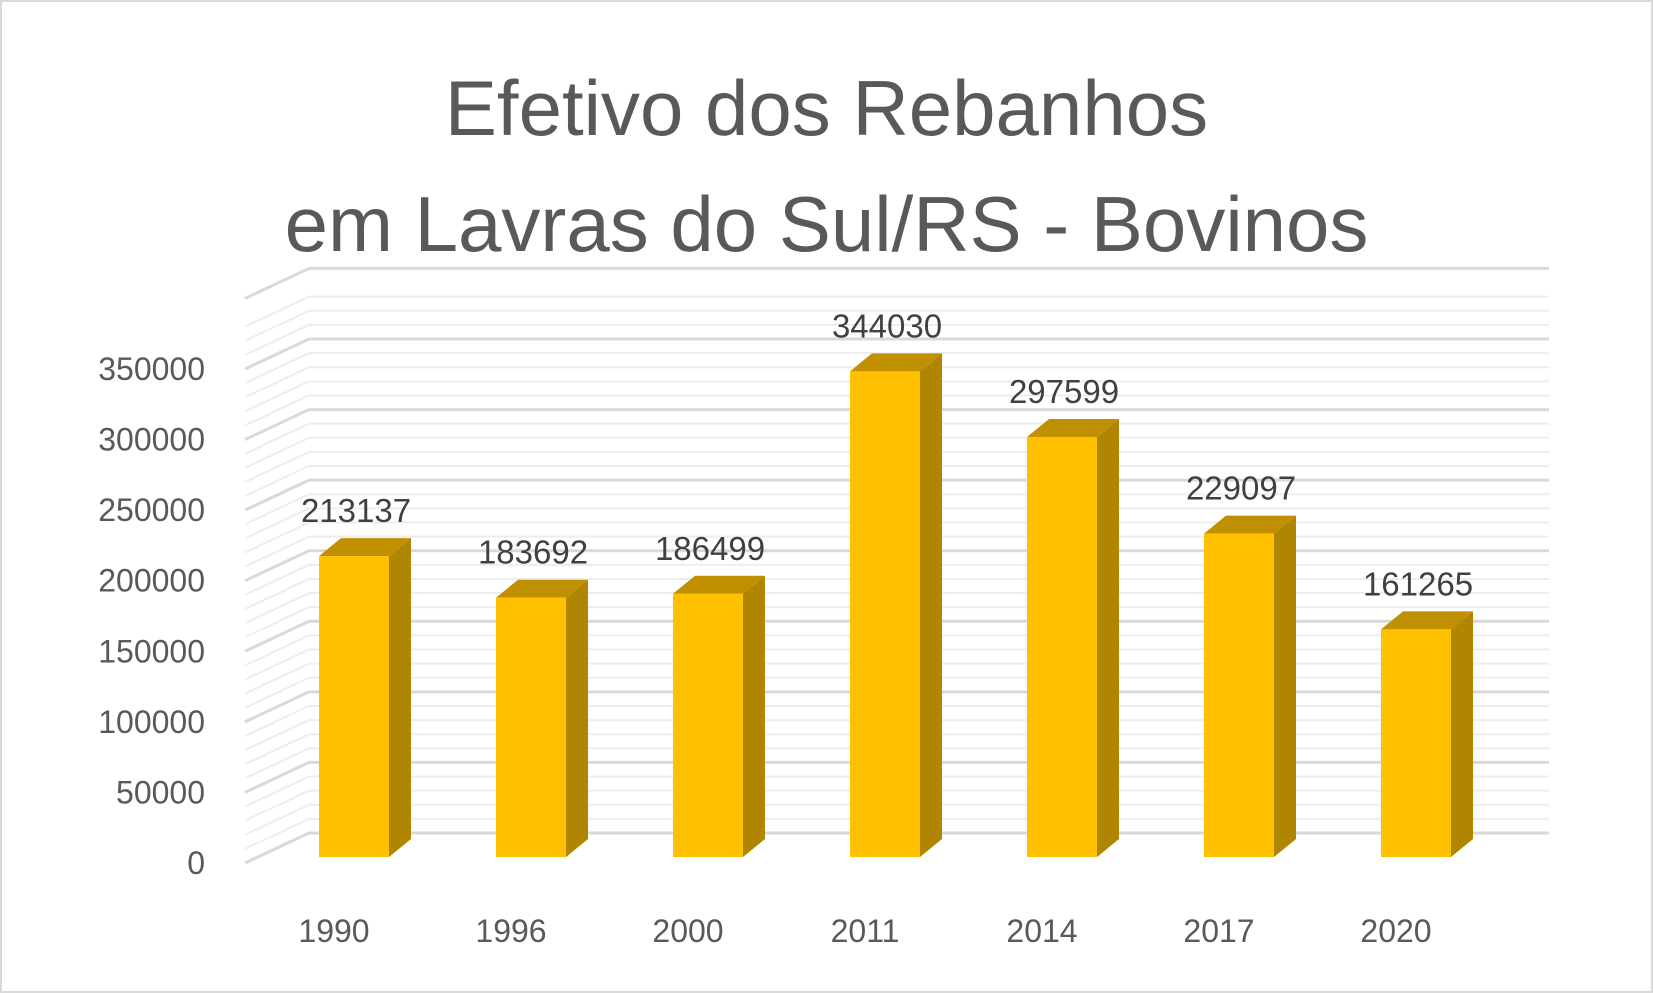 The width and height of the screenshot is (1653, 993). What do you see at coordinates (710, 548) in the screenshot?
I see `data-label: 186499` at bounding box center [710, 548].